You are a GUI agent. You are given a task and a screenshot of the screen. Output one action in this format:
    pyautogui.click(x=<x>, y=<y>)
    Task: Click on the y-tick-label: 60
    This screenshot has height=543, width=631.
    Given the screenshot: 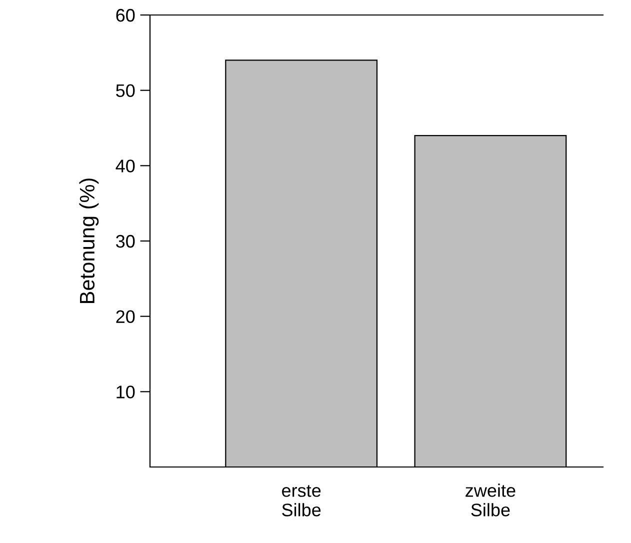 What is the action you would take?
    pyautogui.click(x=125, y=15)
    